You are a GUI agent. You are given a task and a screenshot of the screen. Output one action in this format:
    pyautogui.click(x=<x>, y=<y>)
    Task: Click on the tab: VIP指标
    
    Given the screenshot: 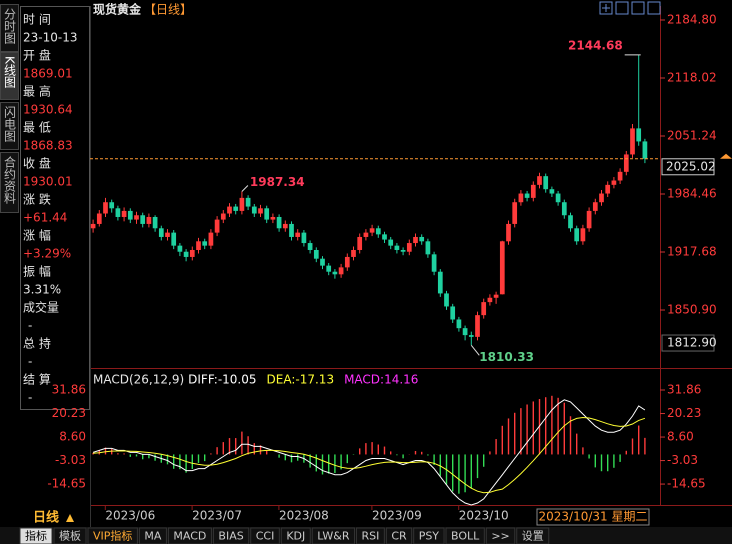 What is the action you would take?
    pyautogui.click(x=112, y=535)
    